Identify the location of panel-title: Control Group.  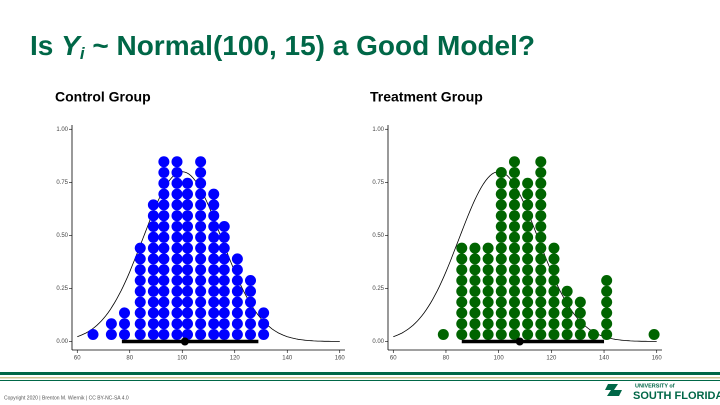
(103, 97).